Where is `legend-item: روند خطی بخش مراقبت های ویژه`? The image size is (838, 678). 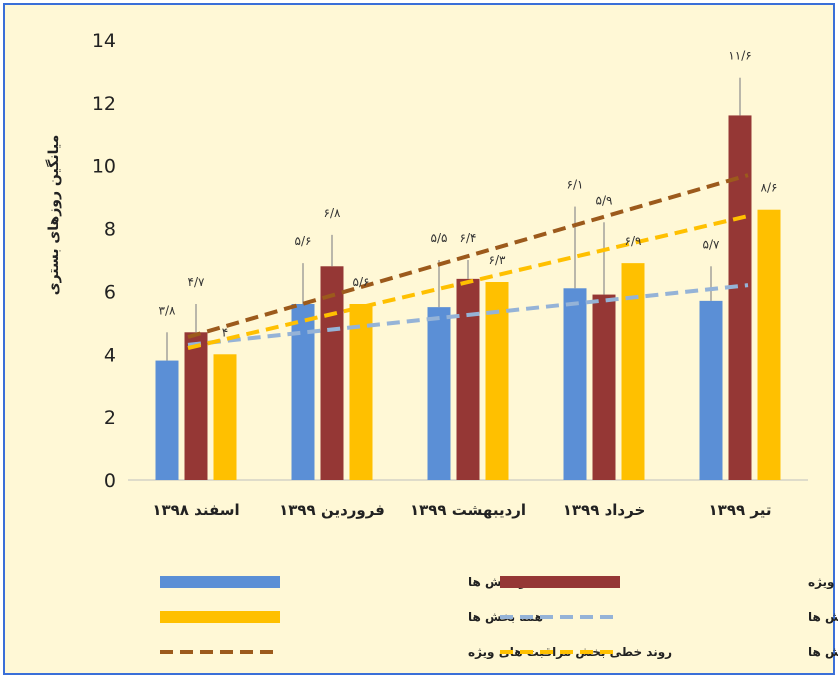
legend-item: روند خطی بخش مراقبت های ویژه is located at coordinates (416, 652).